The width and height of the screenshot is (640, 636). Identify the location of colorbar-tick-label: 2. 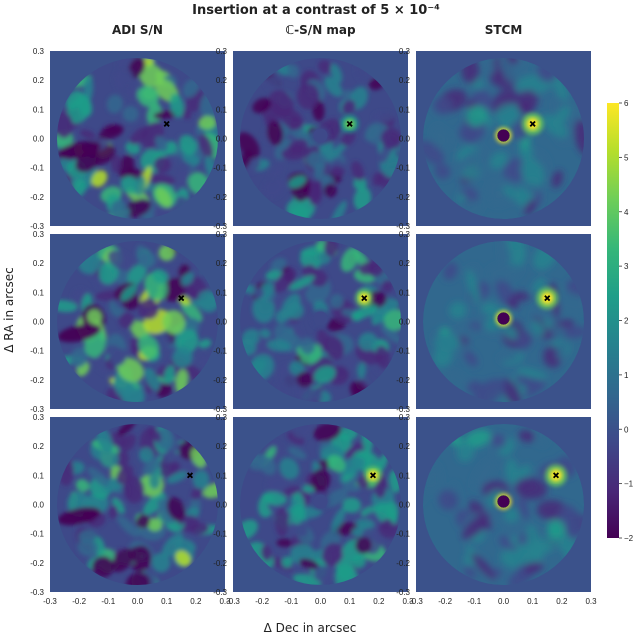
(626, 321).